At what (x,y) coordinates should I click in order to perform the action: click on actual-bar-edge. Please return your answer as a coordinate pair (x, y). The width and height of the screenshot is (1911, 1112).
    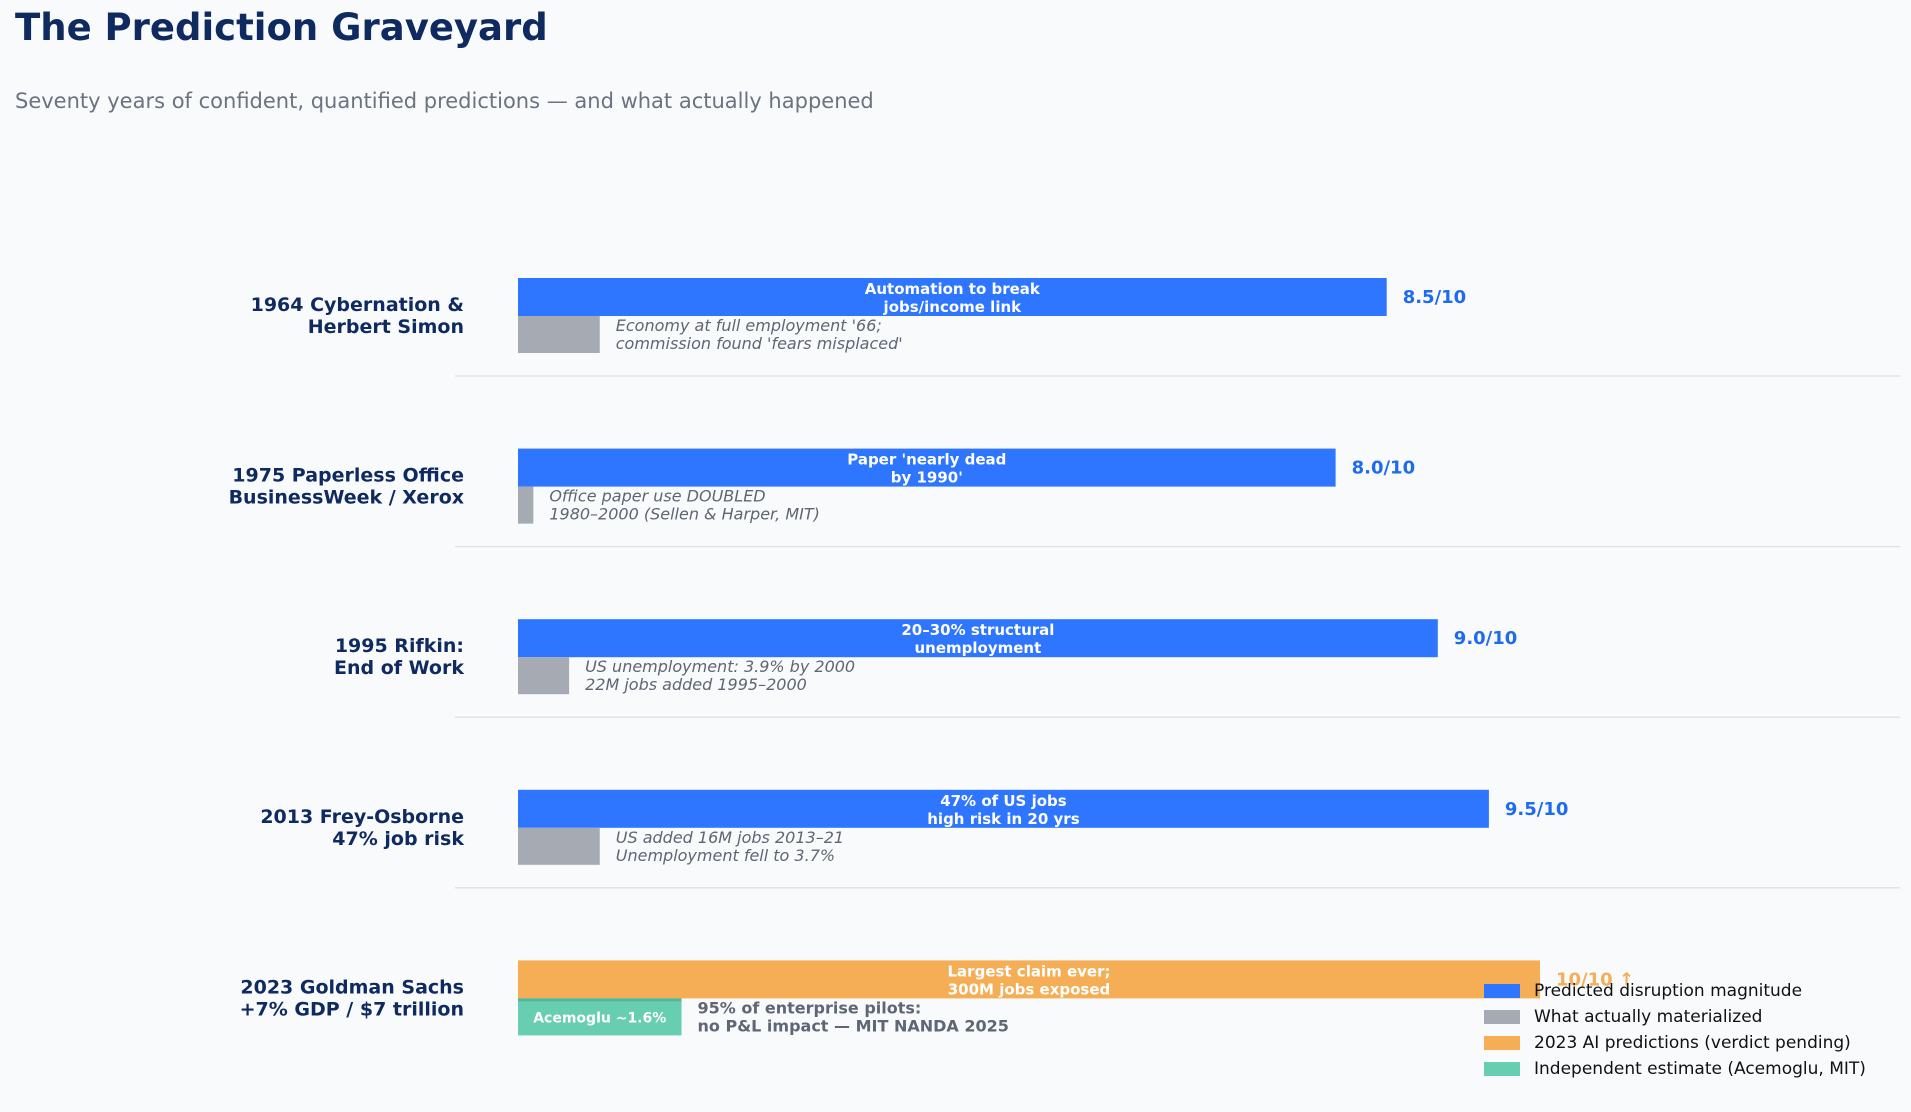
    Looking at the image, I should click on (600, 1000).